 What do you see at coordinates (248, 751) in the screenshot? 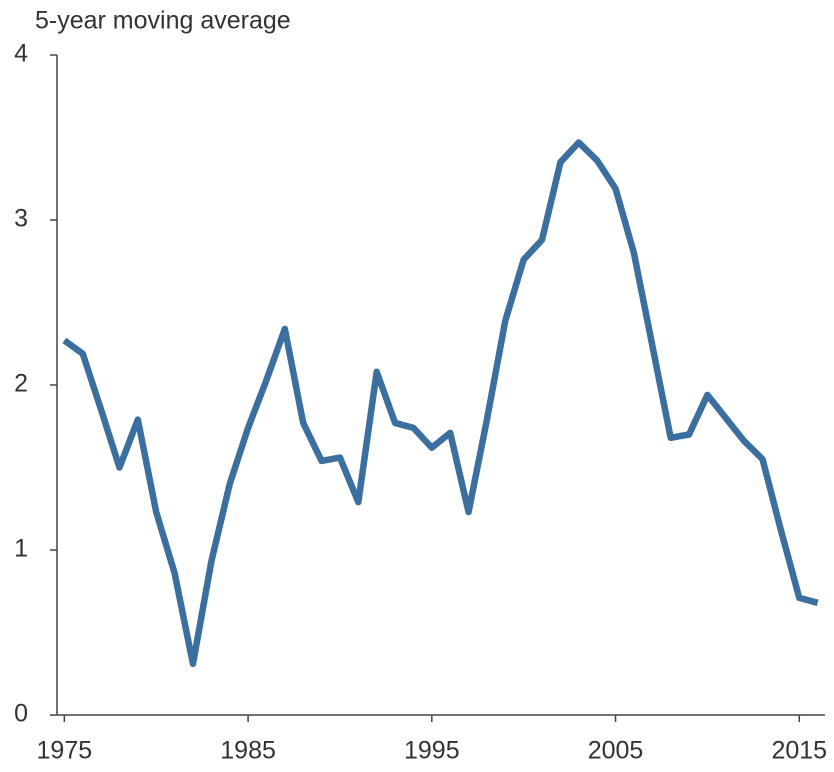
I see `x-tick-label: 1985` at bounding box center [248, 751].